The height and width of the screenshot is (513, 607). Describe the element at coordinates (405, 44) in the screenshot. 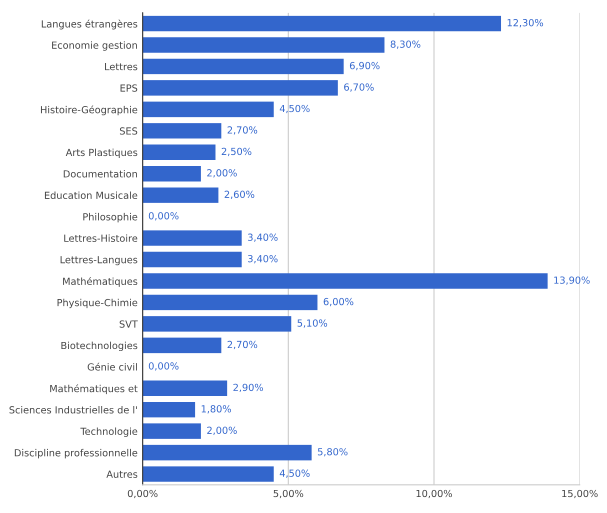

I see `data-label: 8,30%` at that location.